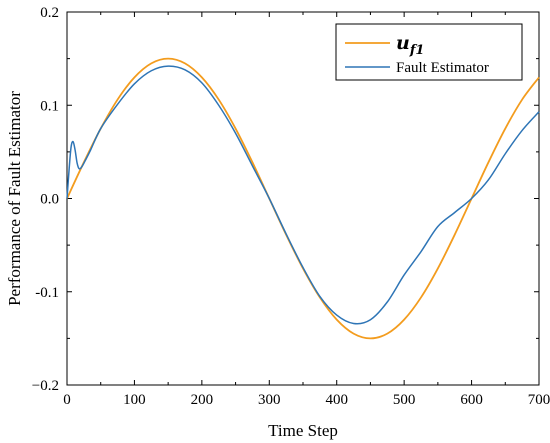  What do you see at coordinates (539, 400) in the screenshot?
I see `x-tick-label: 700` at bounding box center [539, 400].